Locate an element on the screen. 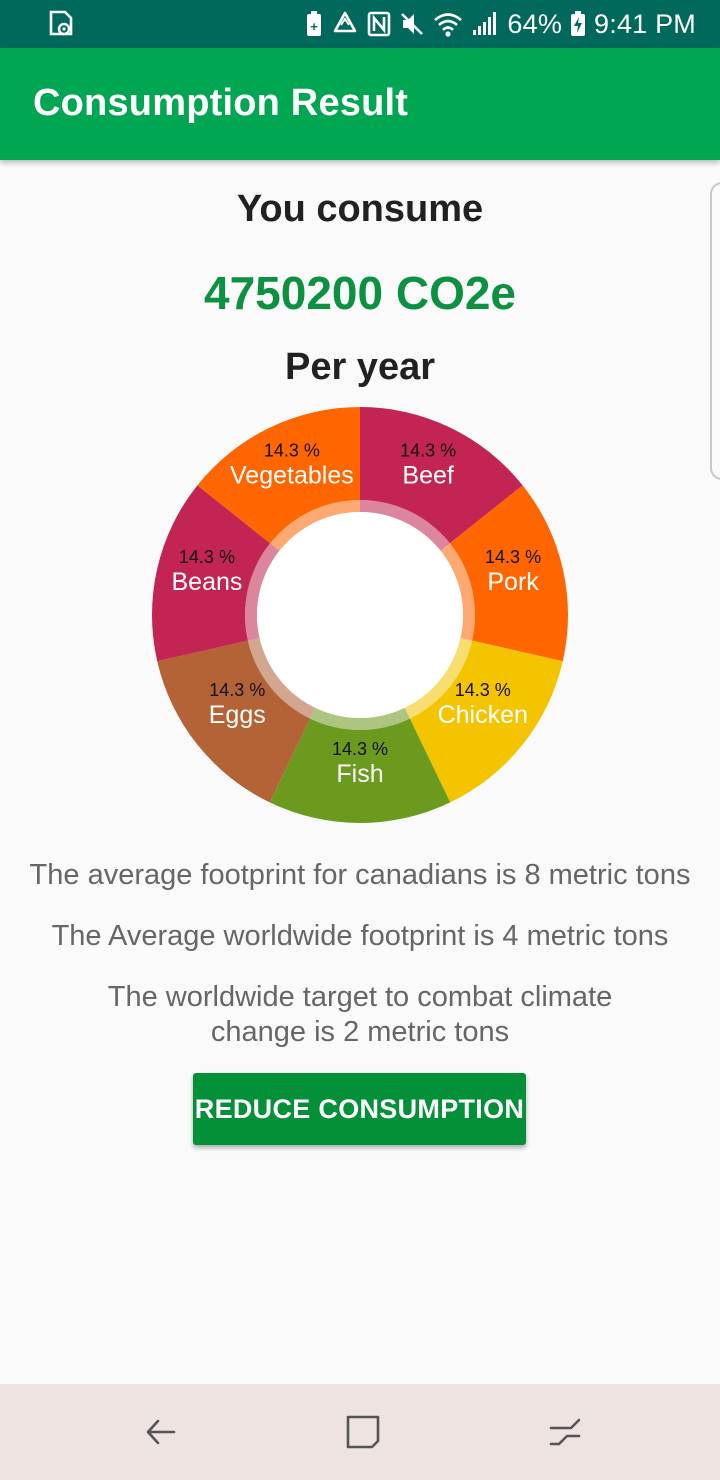  slice-eggs is located at coordinates (234, 721).